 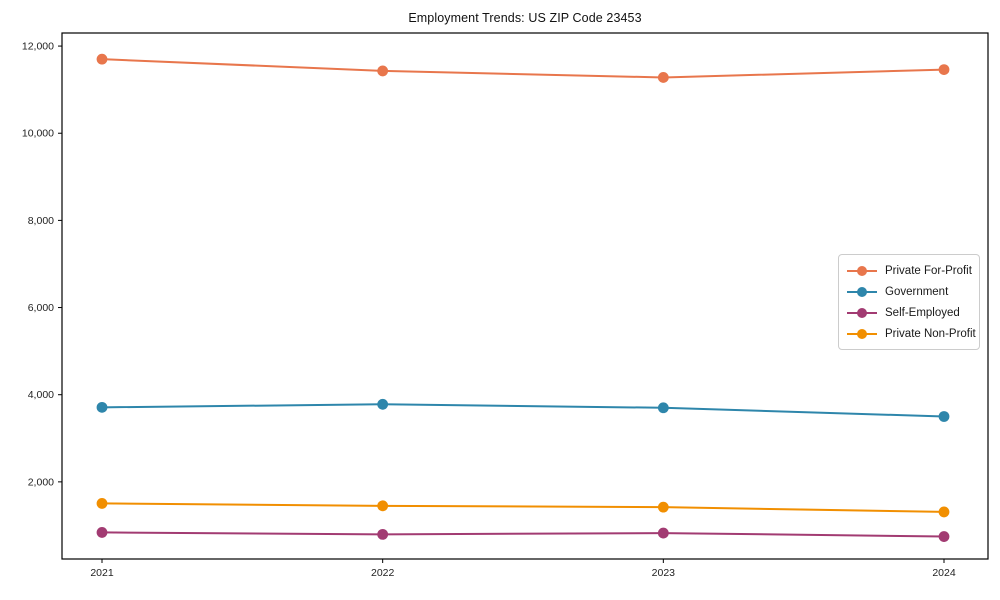 What do you see at coordinates (38, 134) in the screenshot?
I see `y-tick-label: 10,000` at bounding box center [38, 134].